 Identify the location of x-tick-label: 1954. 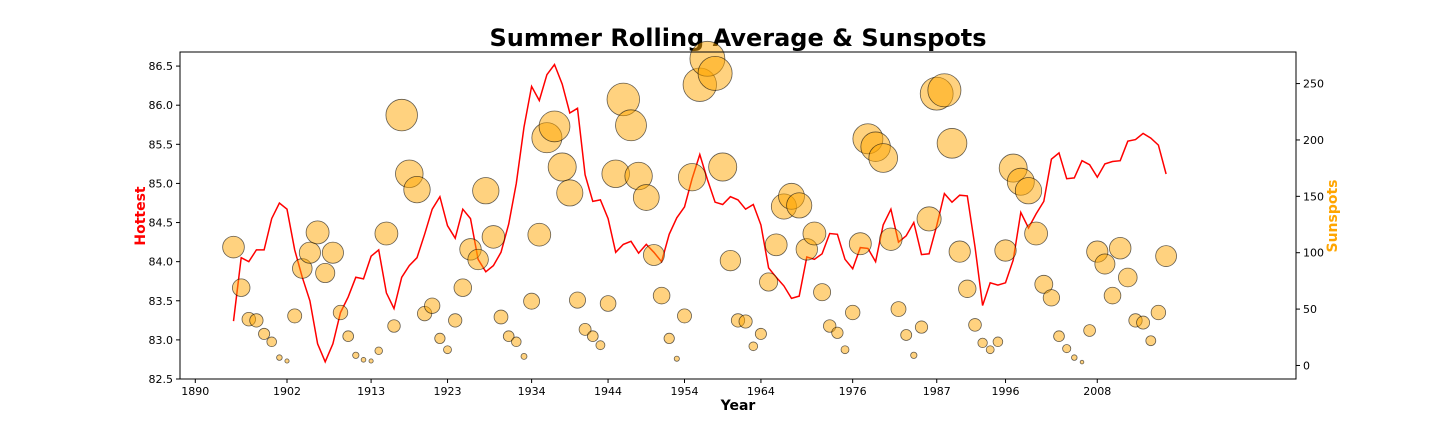
(684, 391).